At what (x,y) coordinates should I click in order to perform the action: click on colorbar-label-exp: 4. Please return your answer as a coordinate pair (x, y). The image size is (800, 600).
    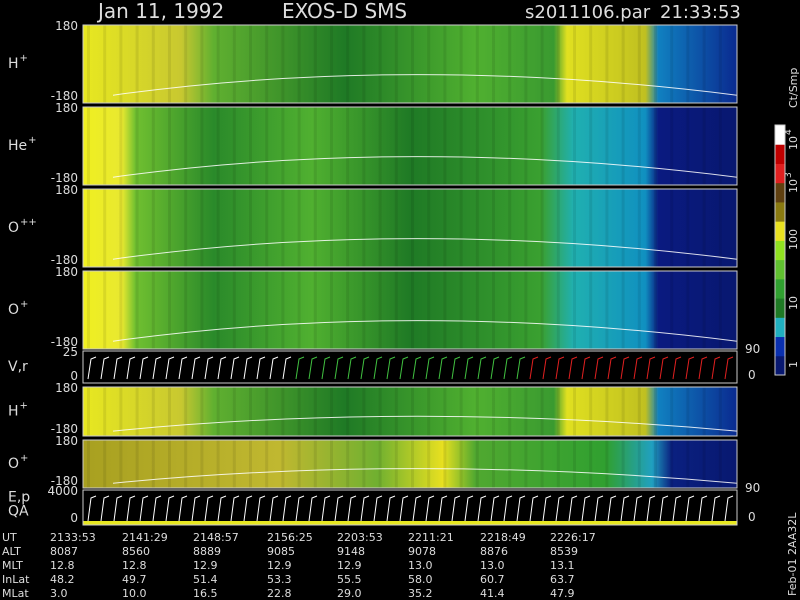
    Looking at the image, I should click on (789, 132).